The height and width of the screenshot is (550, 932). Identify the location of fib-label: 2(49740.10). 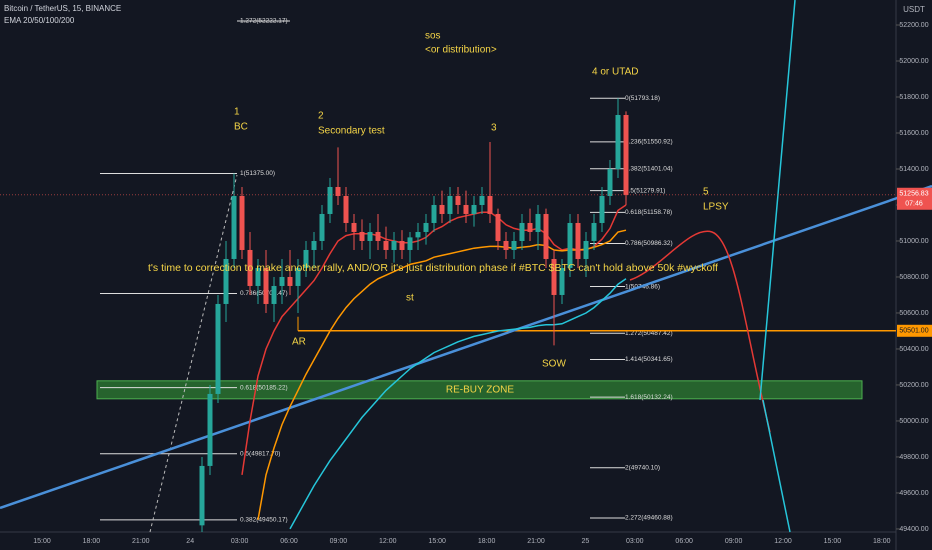
(642, 467).